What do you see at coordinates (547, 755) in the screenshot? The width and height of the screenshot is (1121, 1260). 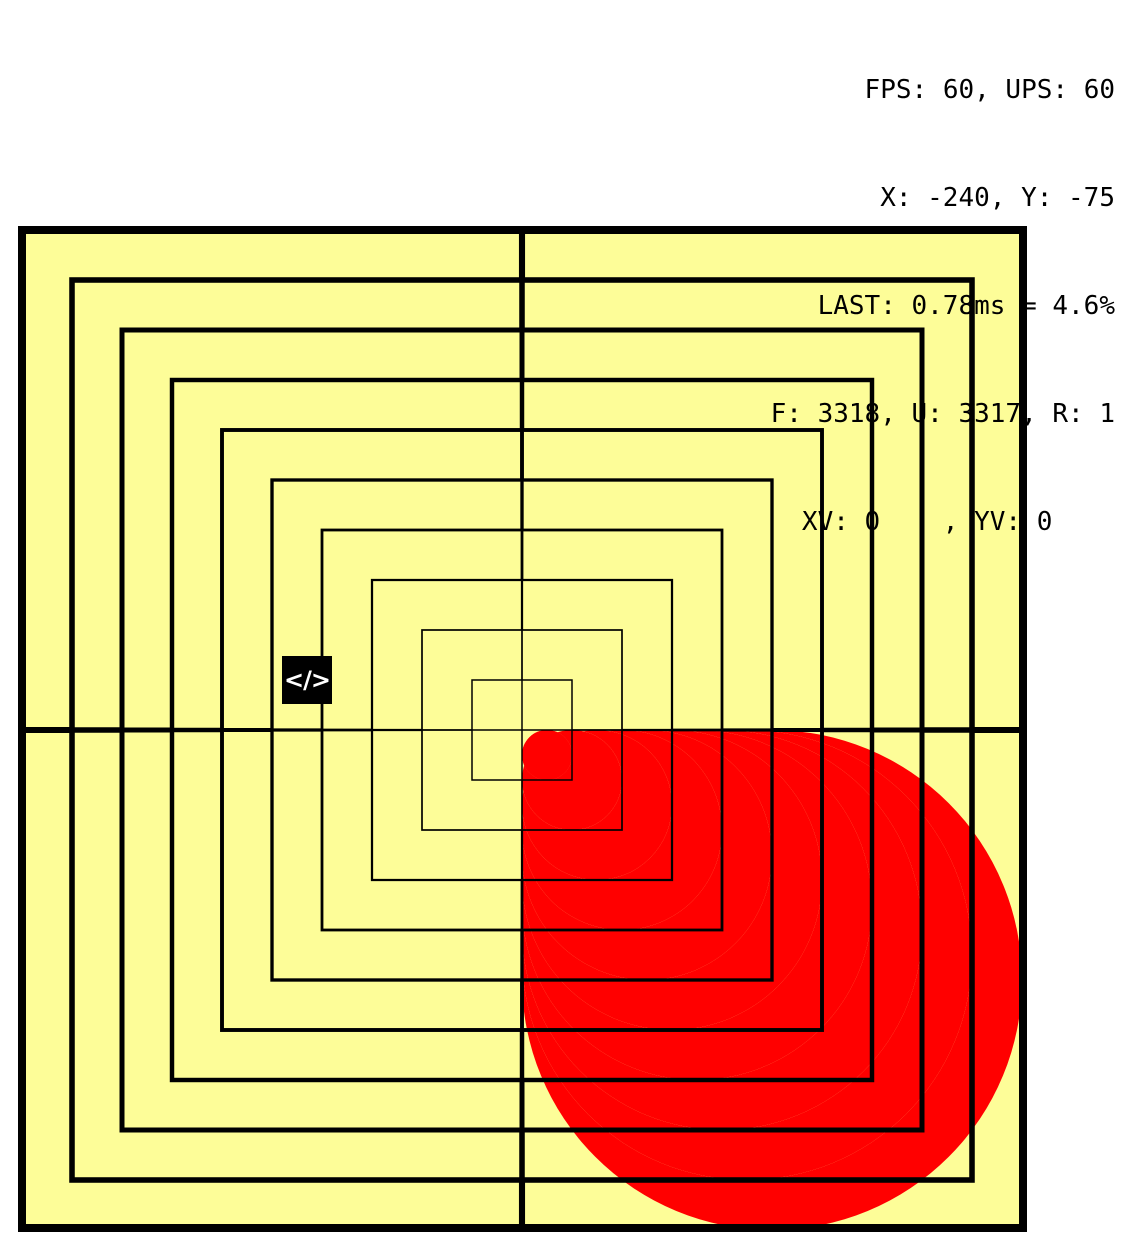 I see `ball` at bounding box center [547, 755].